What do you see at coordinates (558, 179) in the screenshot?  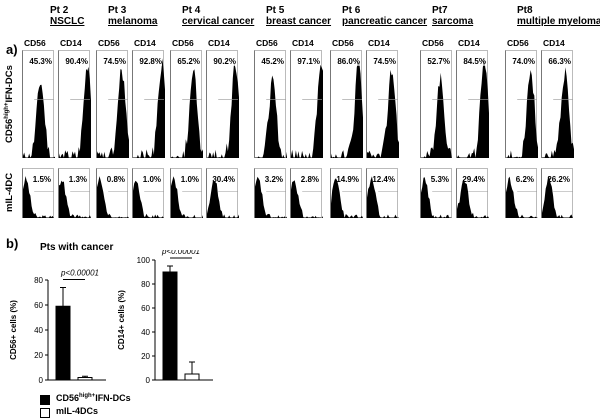 I see `percentage-label: 26.2%` at bounding box center [558, 179].